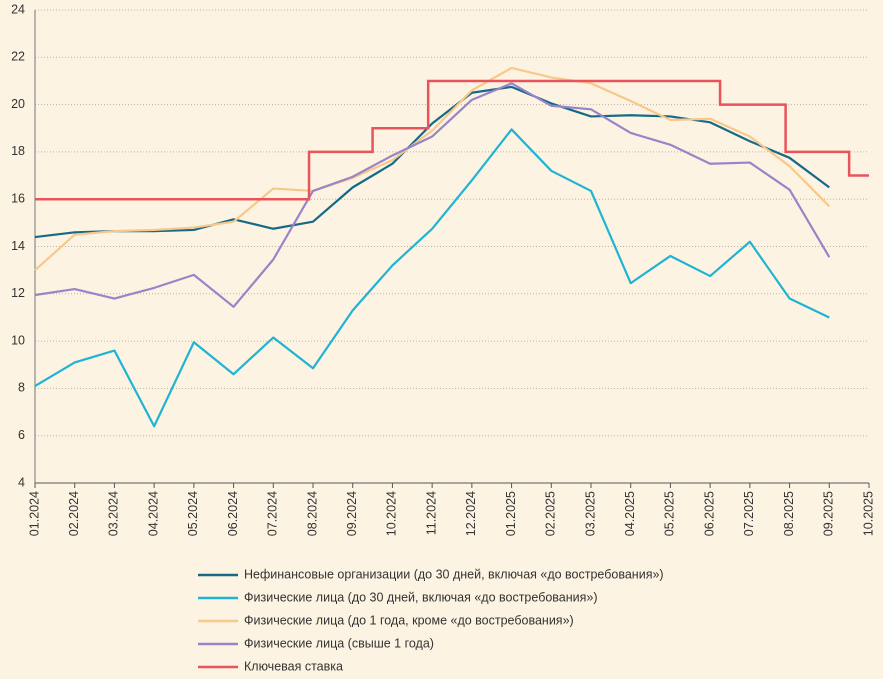 This screenshot has width=883, height=679. Describe the element at coordinates (431, 513) in the screenshot. I see `x-tick-label: 11.2024` at that location.